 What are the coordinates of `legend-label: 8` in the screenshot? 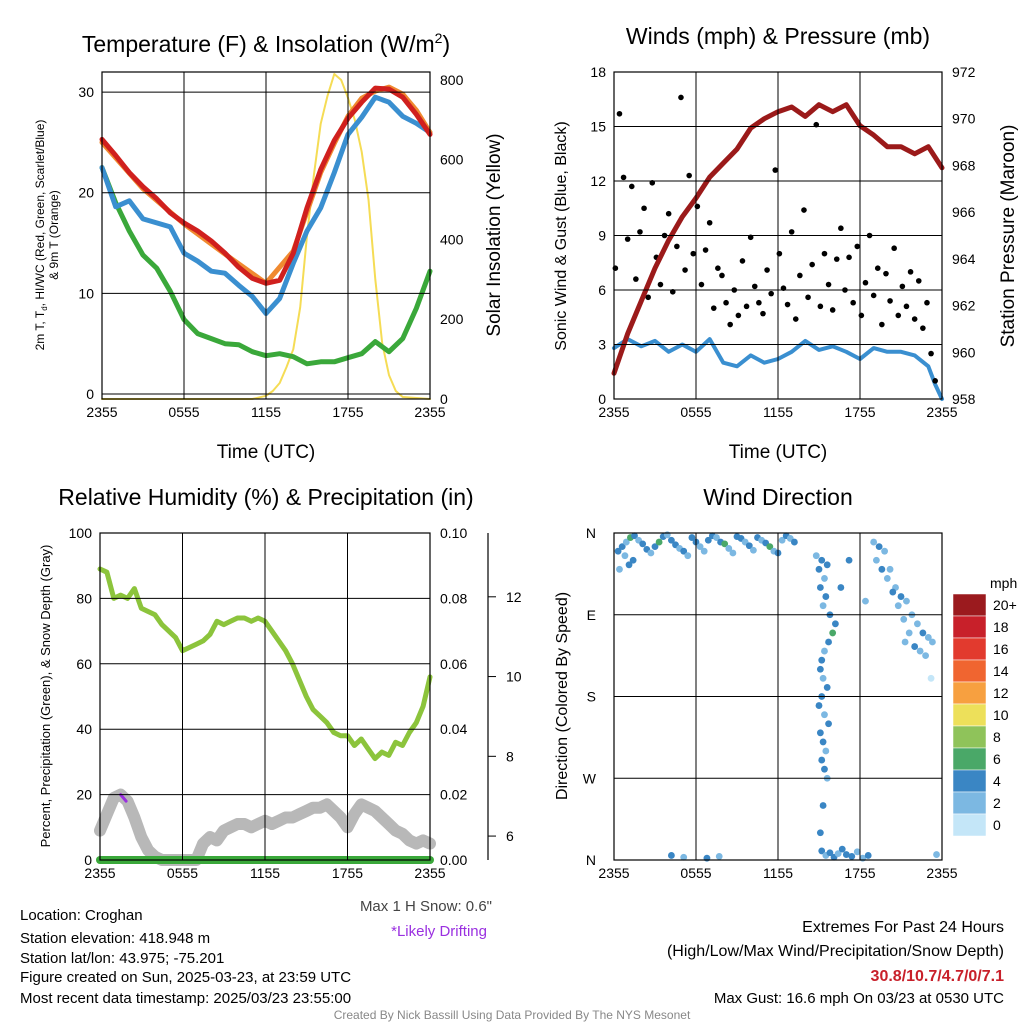 It's located at (997, 737).